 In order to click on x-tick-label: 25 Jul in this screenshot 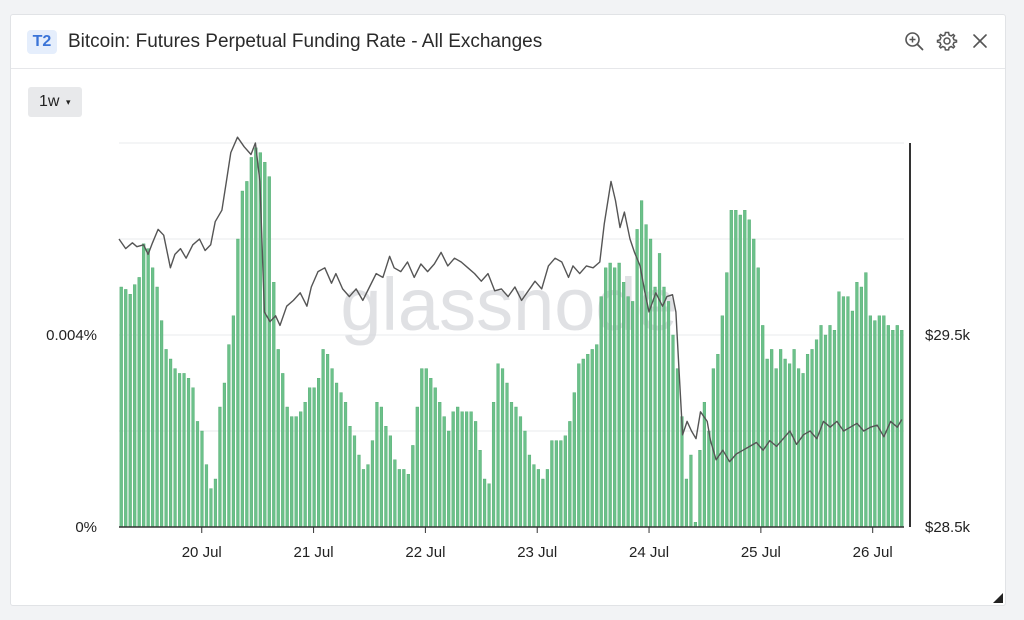, I will do `click(761, 552)`.